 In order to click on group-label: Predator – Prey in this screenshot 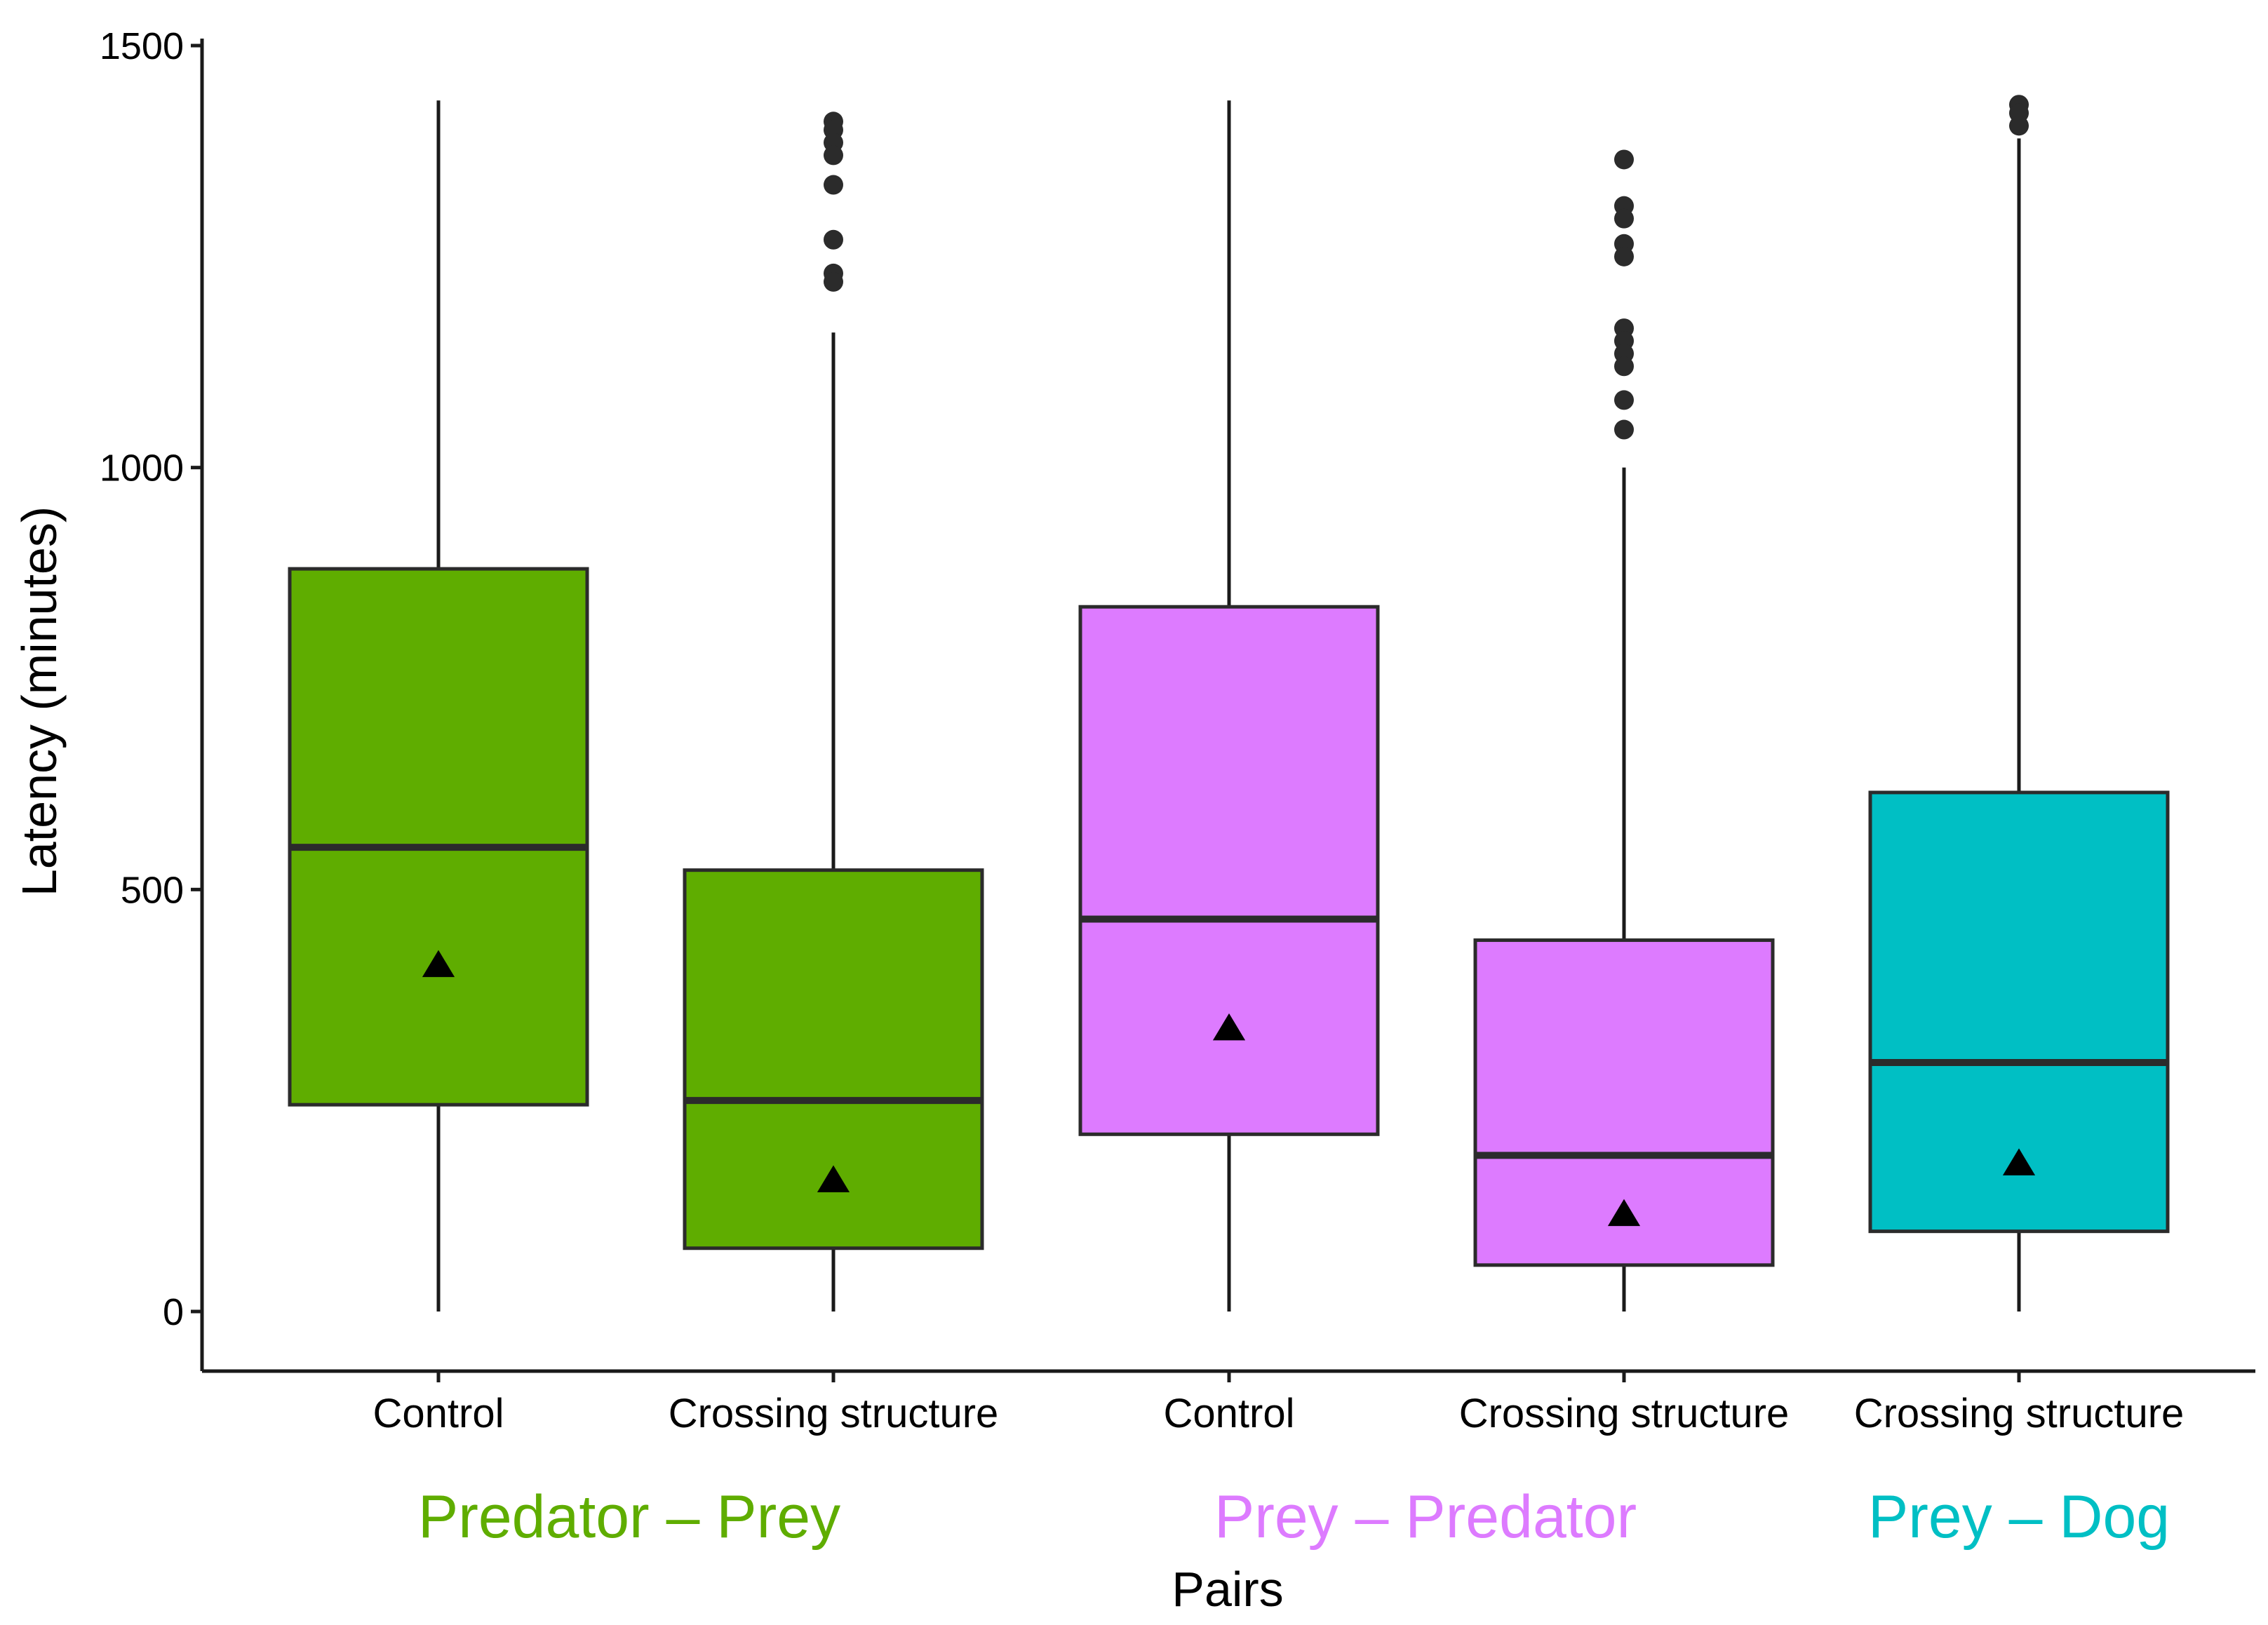, I will do `click(629, 1517)`.